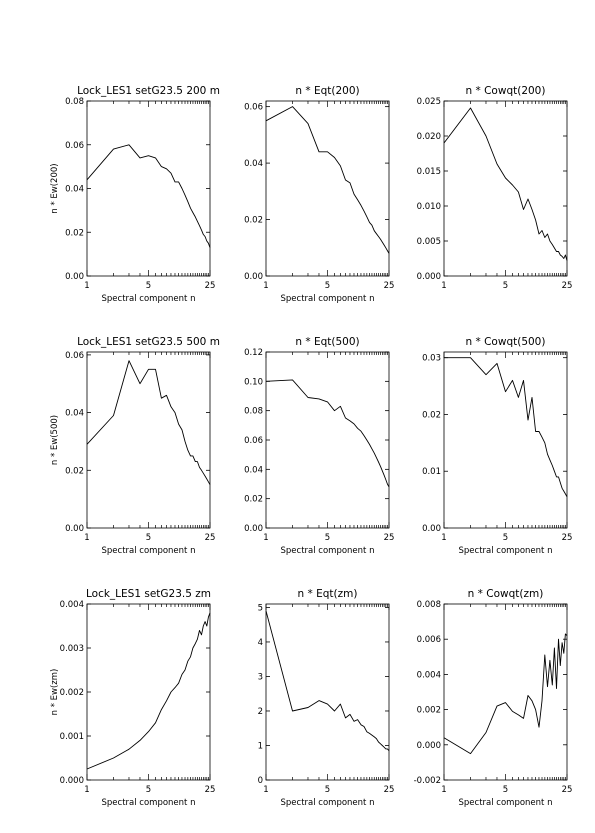  I want to click on chart-7-ytick-label: 0.002, so click(72, 693).